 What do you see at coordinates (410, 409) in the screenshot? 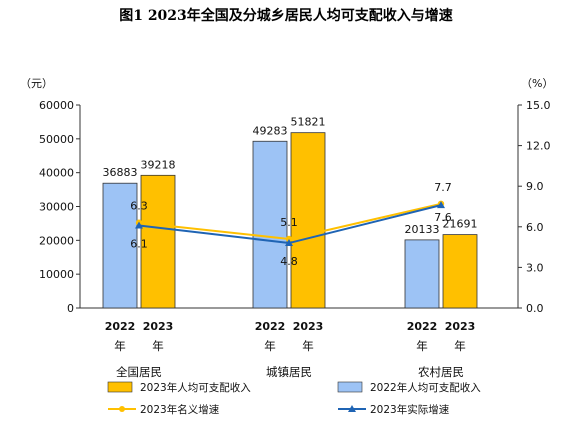
I see `legend-label: 2023年实际增速` at bounding box center [410, 409].